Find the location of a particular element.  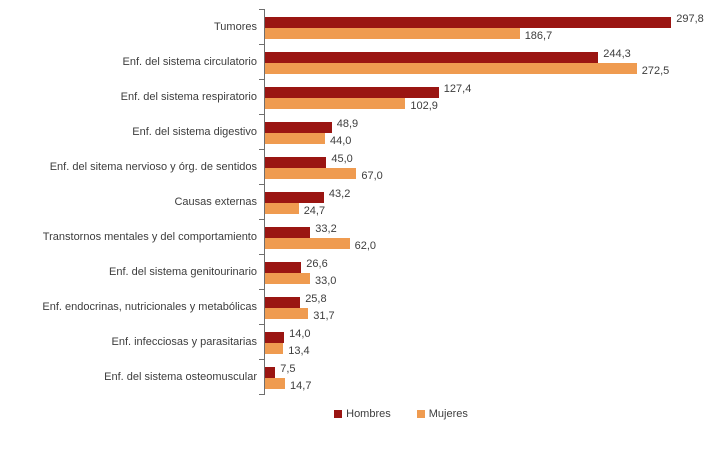

bar-group: 45,0 67,0 is located at coordinates (490, 167).